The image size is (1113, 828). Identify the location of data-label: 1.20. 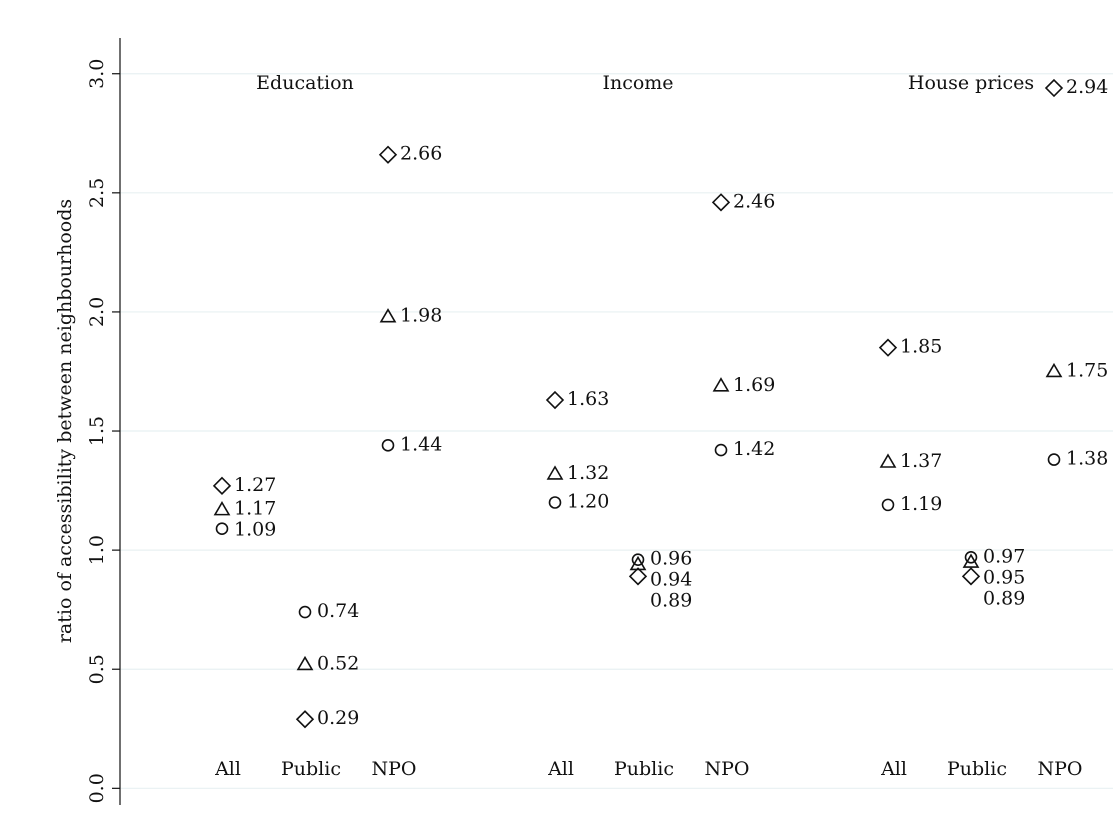
(588, 501).